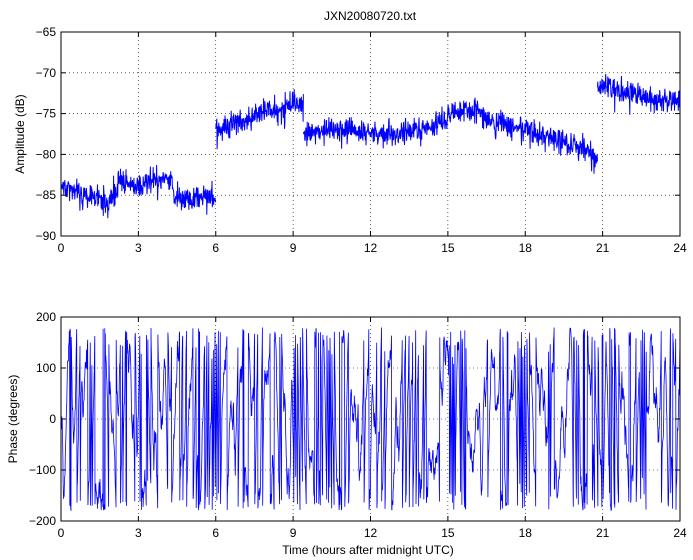 The height and width of the screenshot is (560, 693). Describe the element at coordinates (526, 248) in the screenshot. I see `amplitude-x-tick-label: 18` at that location.